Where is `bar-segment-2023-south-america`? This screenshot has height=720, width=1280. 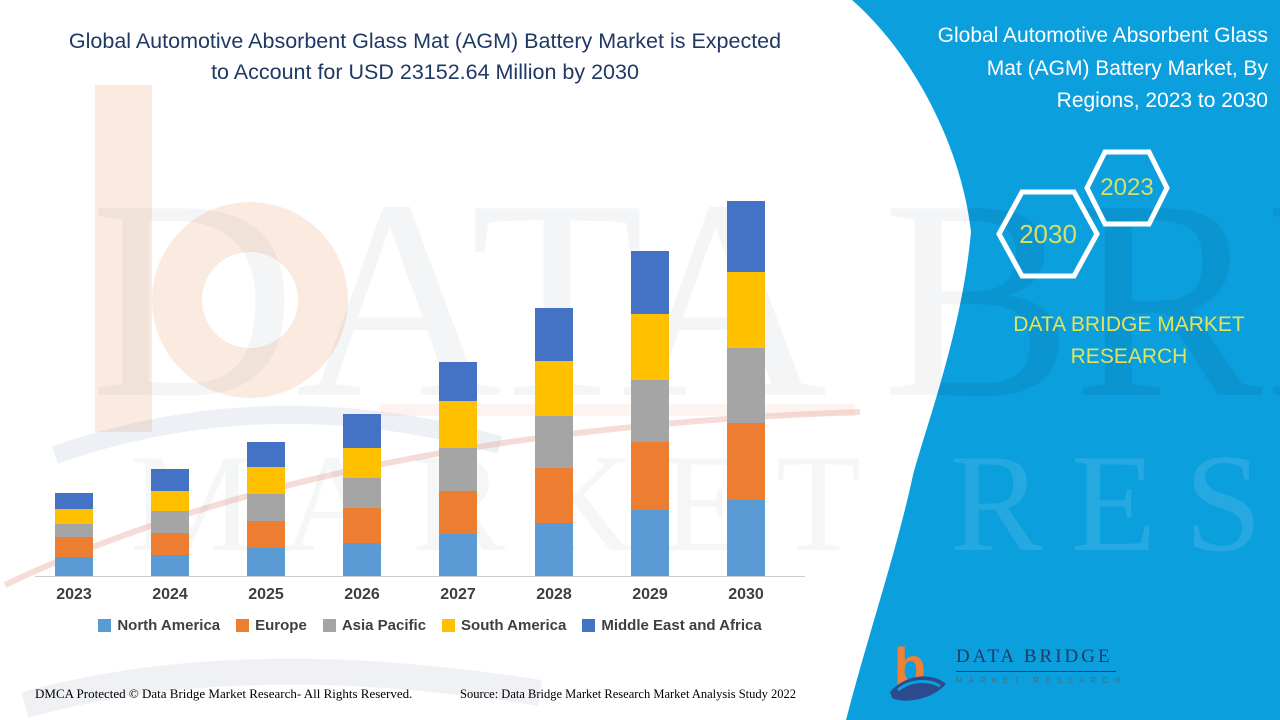
bar-segment-2023-south-america is located at coordinates (74, 516).